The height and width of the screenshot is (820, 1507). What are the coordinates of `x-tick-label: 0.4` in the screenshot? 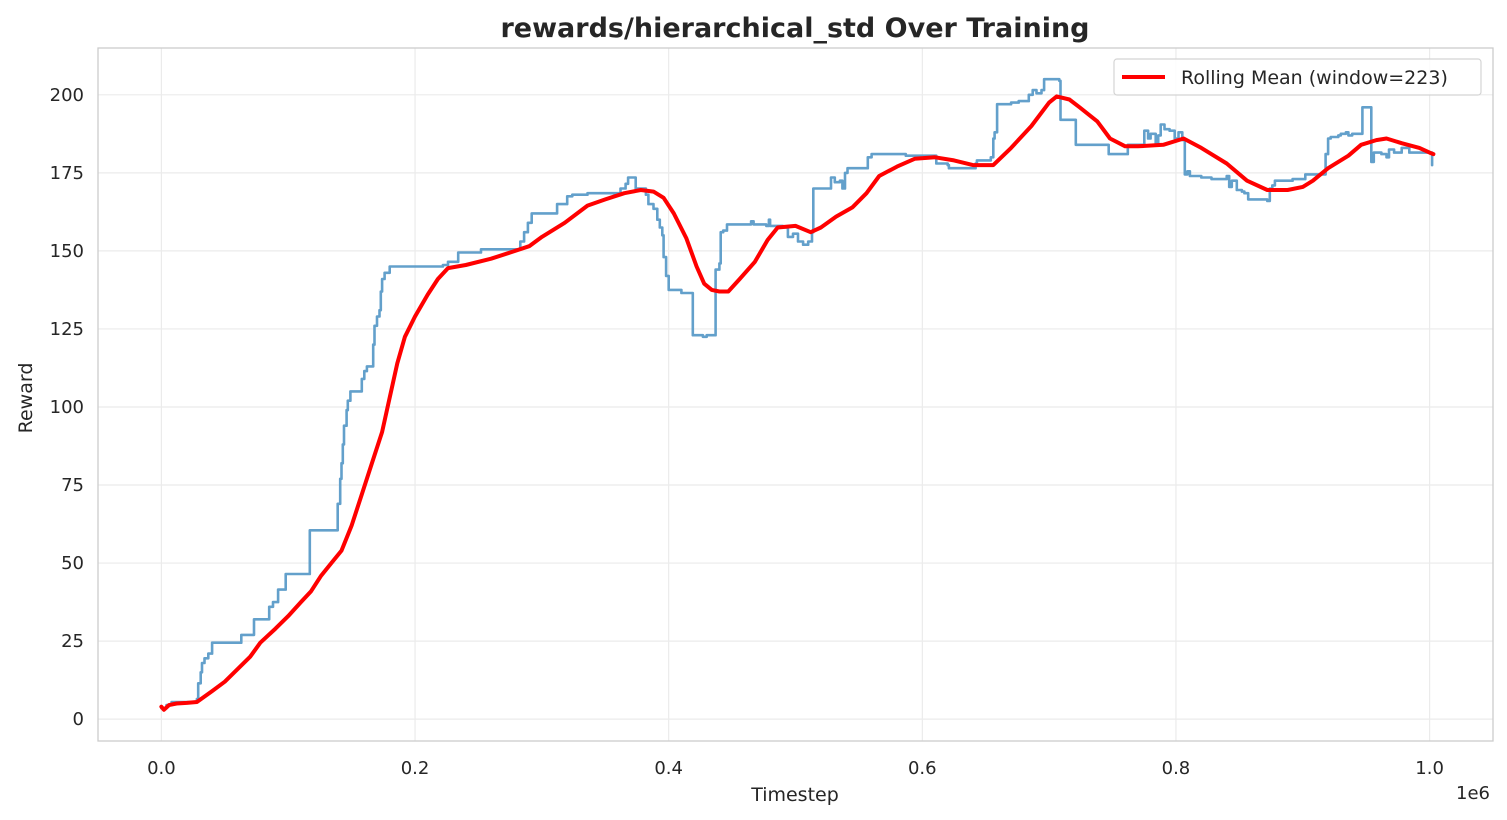 It's located at (668, 768).